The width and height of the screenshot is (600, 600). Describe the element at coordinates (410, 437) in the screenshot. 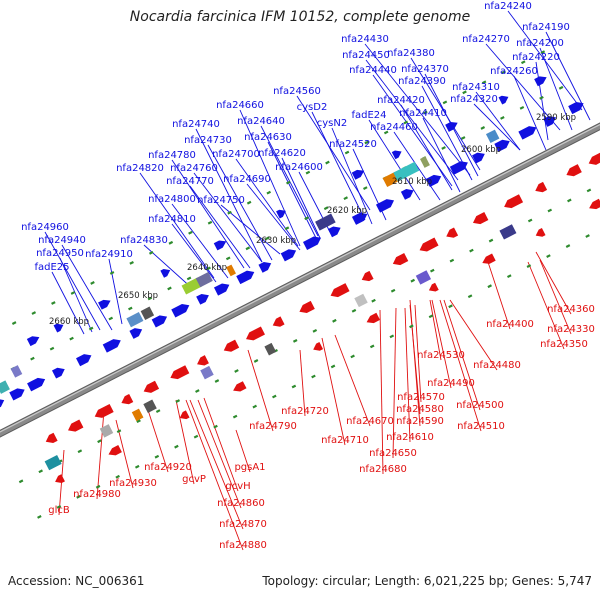

I see `gene-label: nfa24610` at that location.